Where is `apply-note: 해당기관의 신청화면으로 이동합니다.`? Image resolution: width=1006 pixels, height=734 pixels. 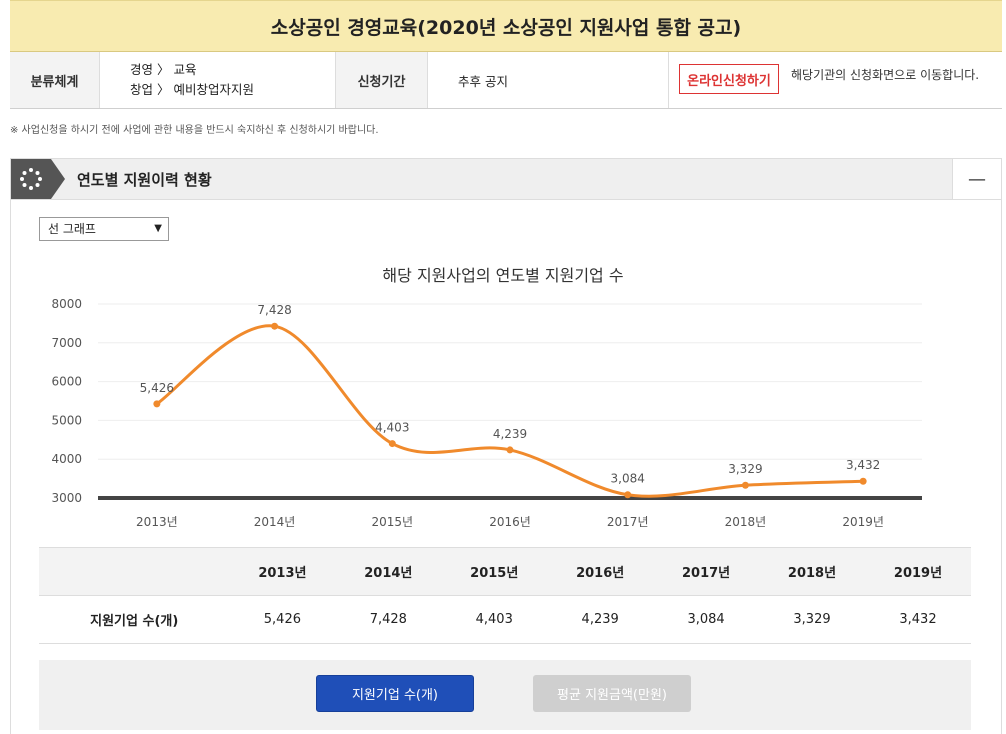 apply-note: 해당기관의 신청화면으로 이동합니다. is located at coordinates (885, 75).